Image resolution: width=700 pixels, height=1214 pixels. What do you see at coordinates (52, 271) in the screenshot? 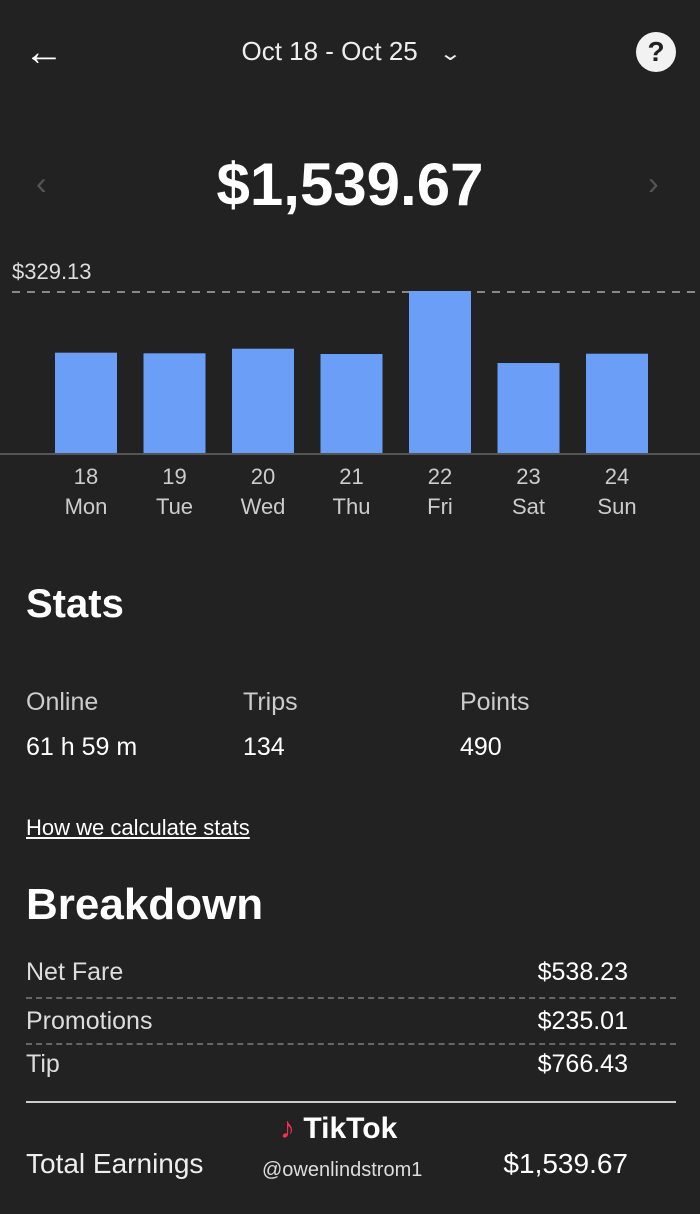
I see `max-value-label: $329.13` at bounding box center [52, 271].